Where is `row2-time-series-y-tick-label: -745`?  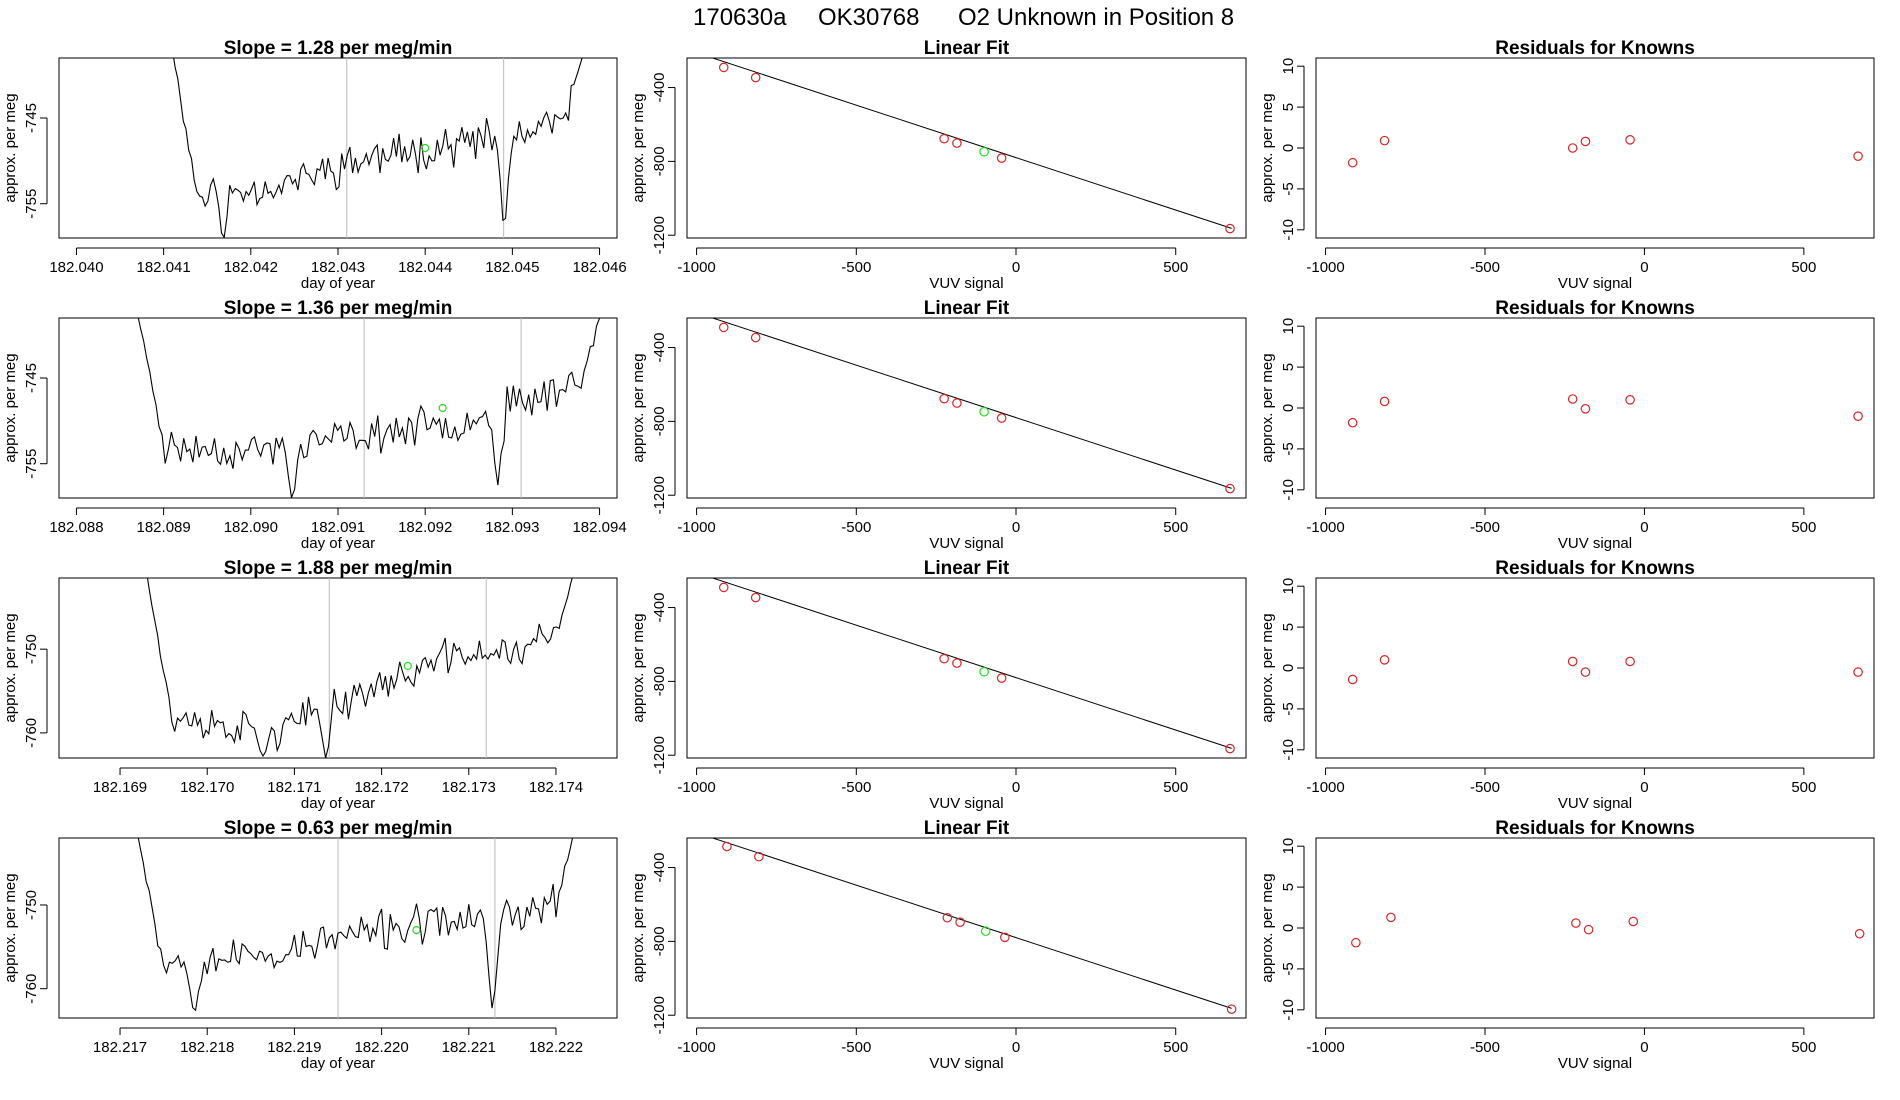 row2-time-series-y-tick-label: -745 is located at coordinates (31, 378).